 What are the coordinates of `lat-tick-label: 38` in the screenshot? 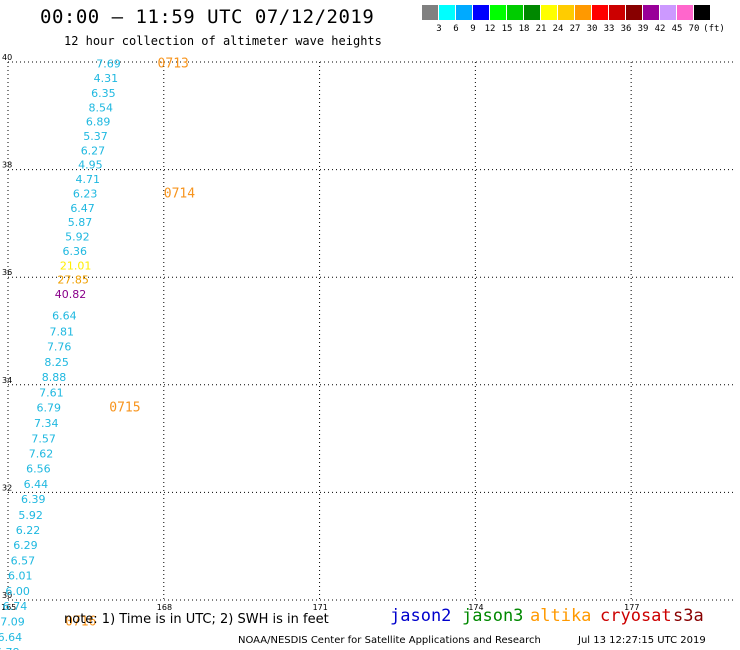 It's located at (7, 165).